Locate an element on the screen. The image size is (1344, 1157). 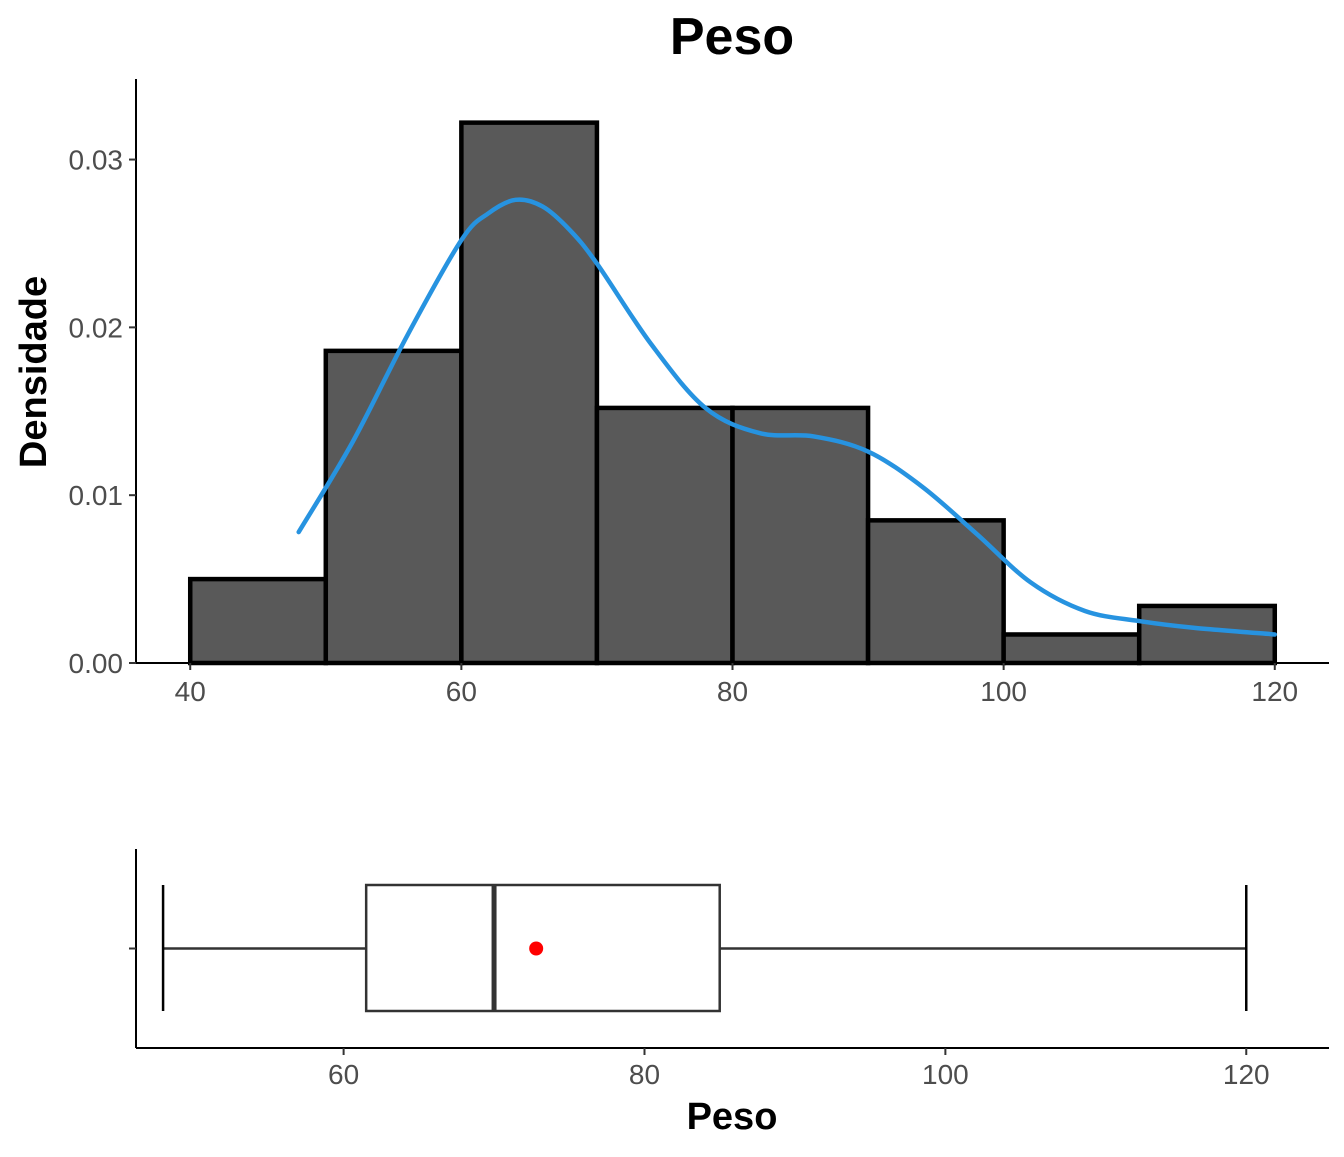
chart-title: Peso is located at coordinates (732, 37).